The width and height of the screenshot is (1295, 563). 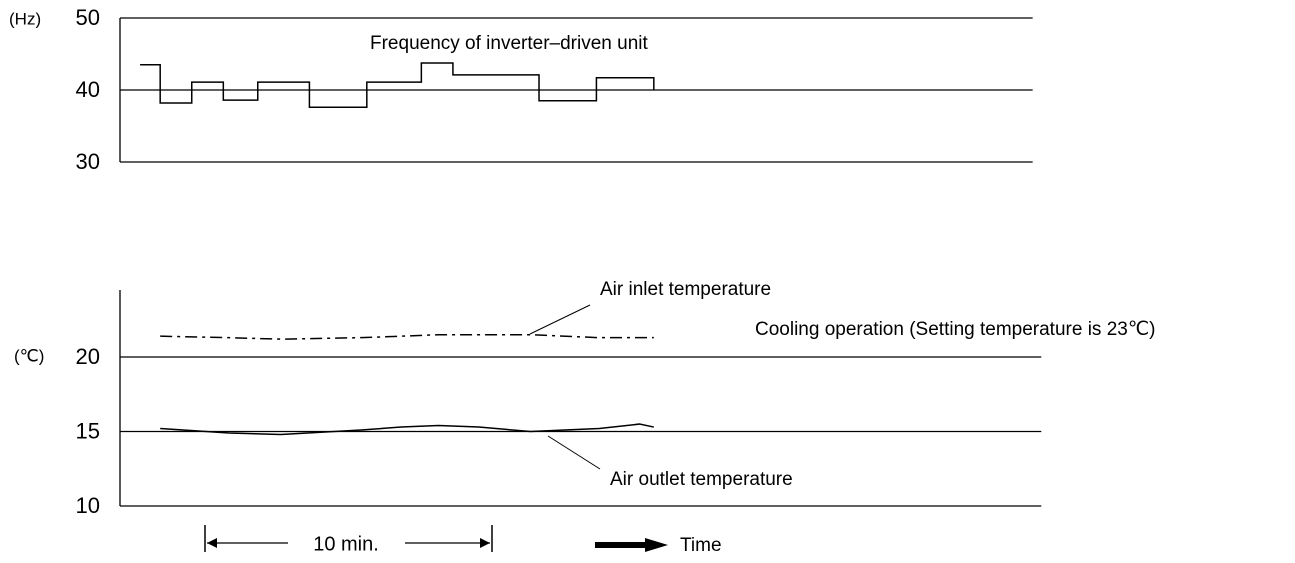 What do you see at coordinates (701, 479) in the screenshot?
I see `series-label: Air outlet temperature` at bounding box center [701, 479].